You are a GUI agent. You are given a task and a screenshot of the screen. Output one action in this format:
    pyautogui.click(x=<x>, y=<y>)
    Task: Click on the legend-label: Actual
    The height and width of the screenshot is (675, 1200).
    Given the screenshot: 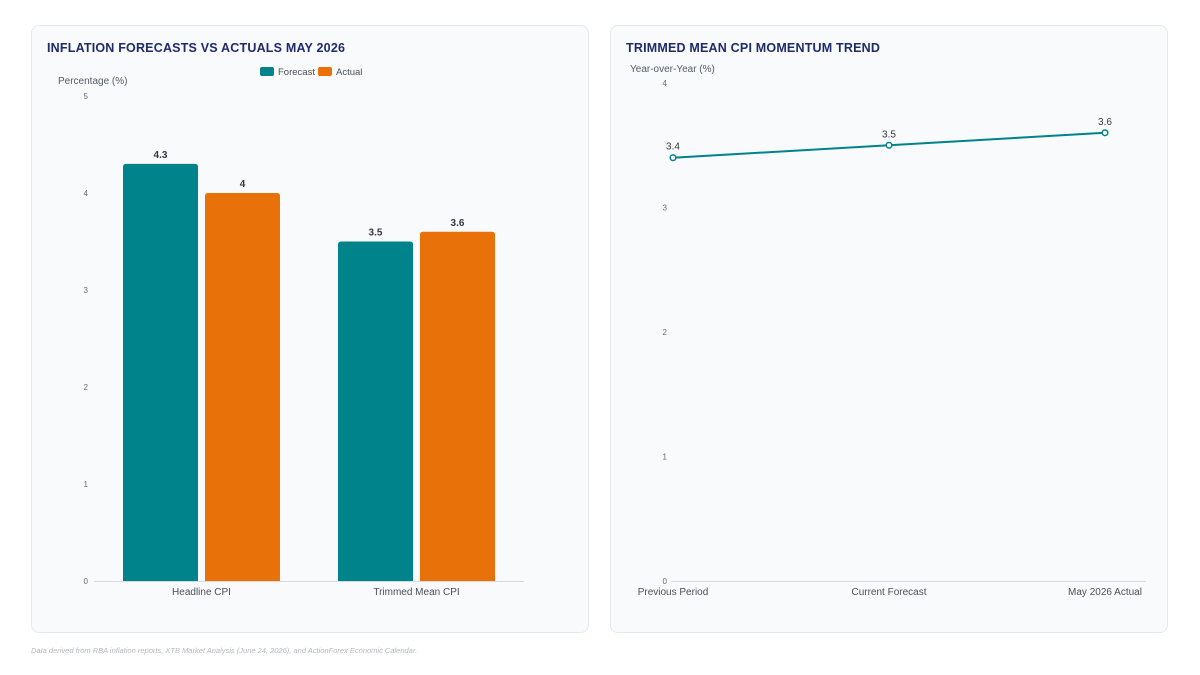 What is the action you would take?
    pyautogui.click(x=349, y=72)
    